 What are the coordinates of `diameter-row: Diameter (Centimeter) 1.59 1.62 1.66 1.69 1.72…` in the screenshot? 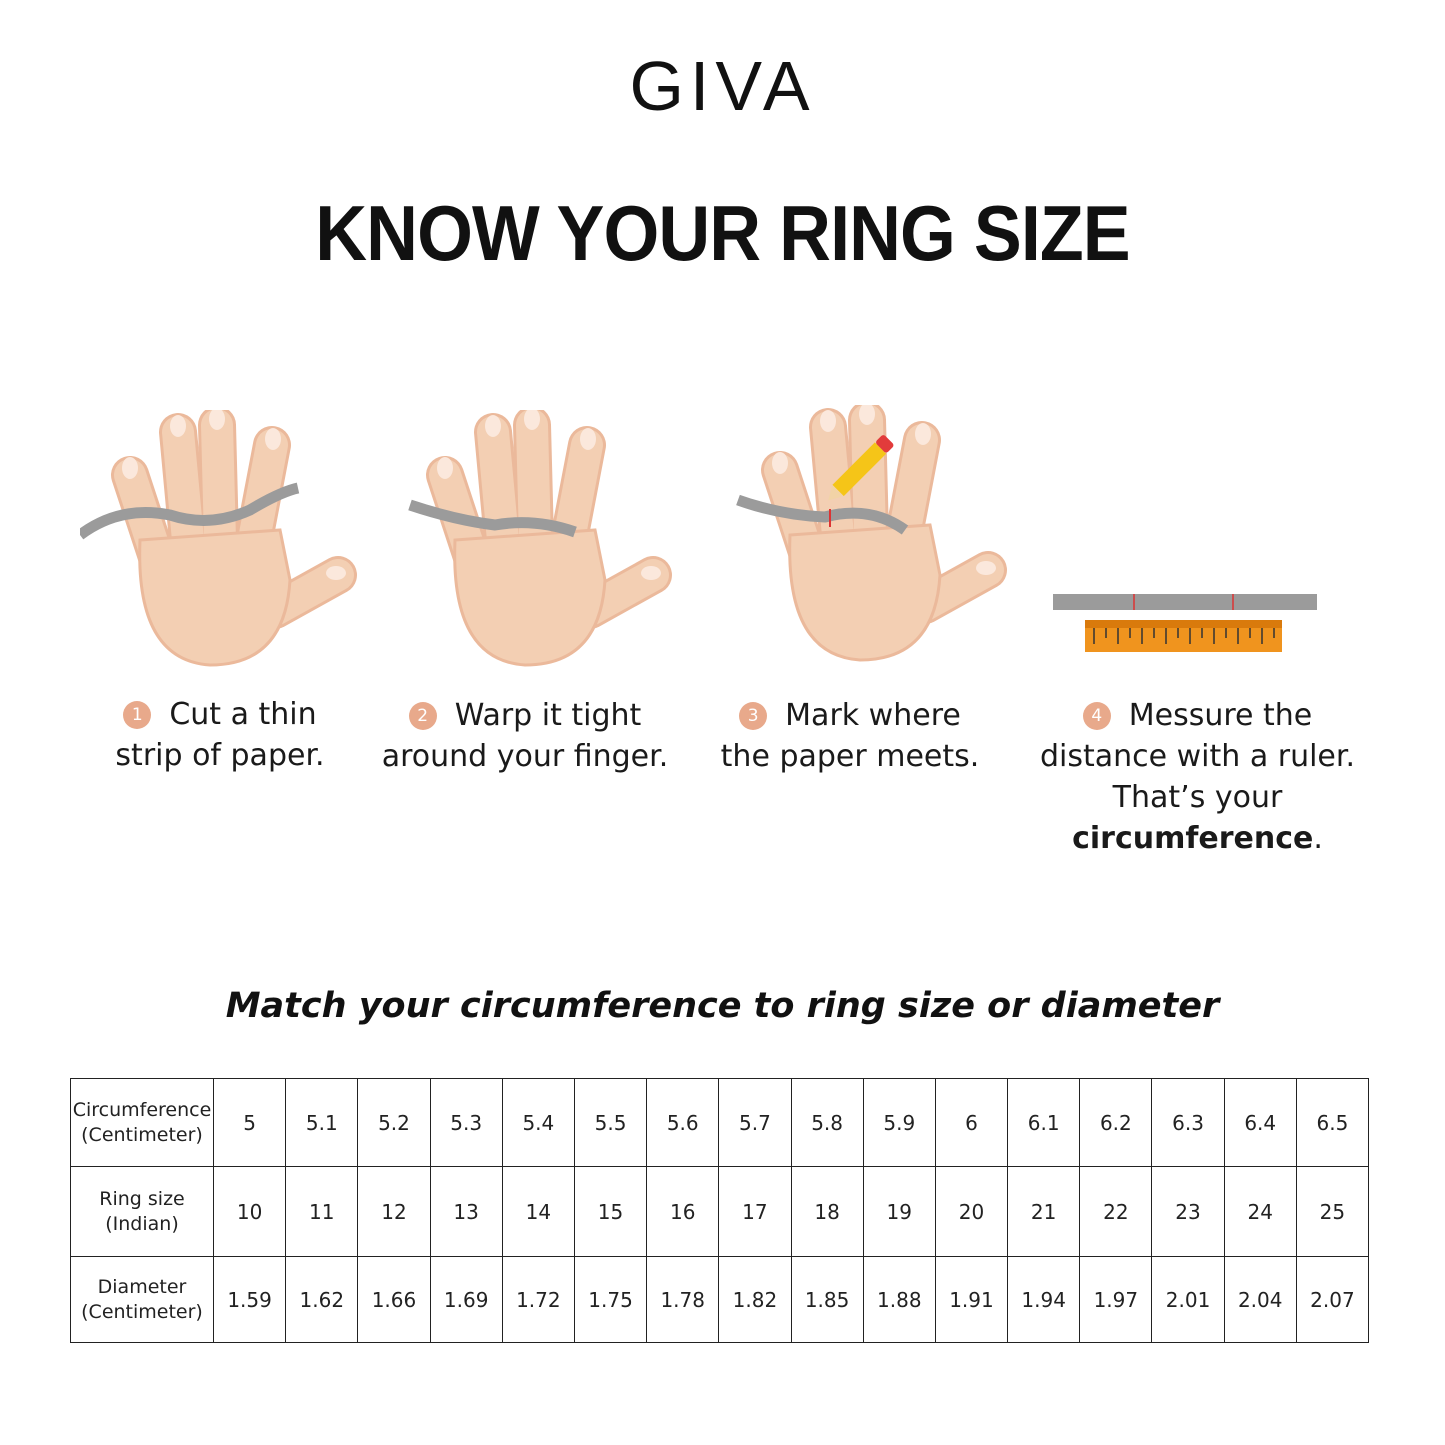 It's located at (720, 1299).